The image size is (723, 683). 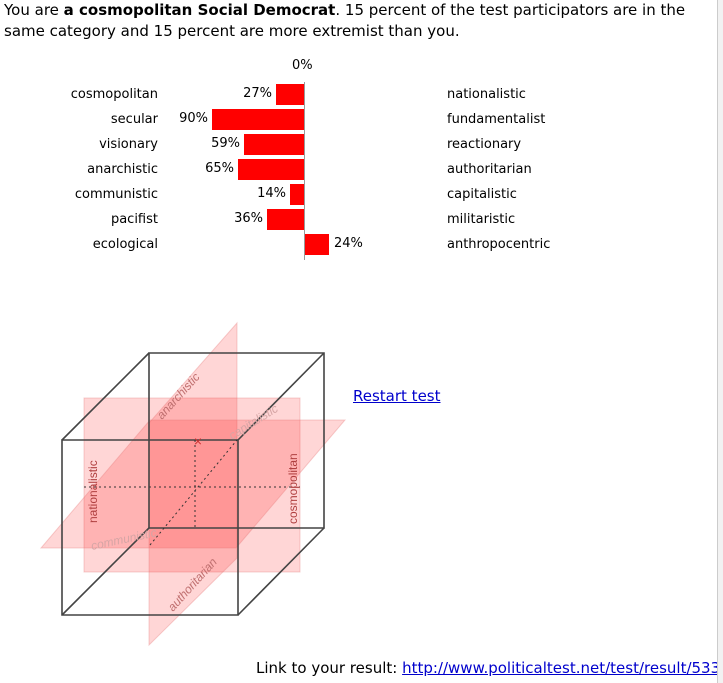 What do you see at coordinates (329, 668) in the screenshot?
I see `result-link-label: Link to your result:` at bounding box center [329, 668].